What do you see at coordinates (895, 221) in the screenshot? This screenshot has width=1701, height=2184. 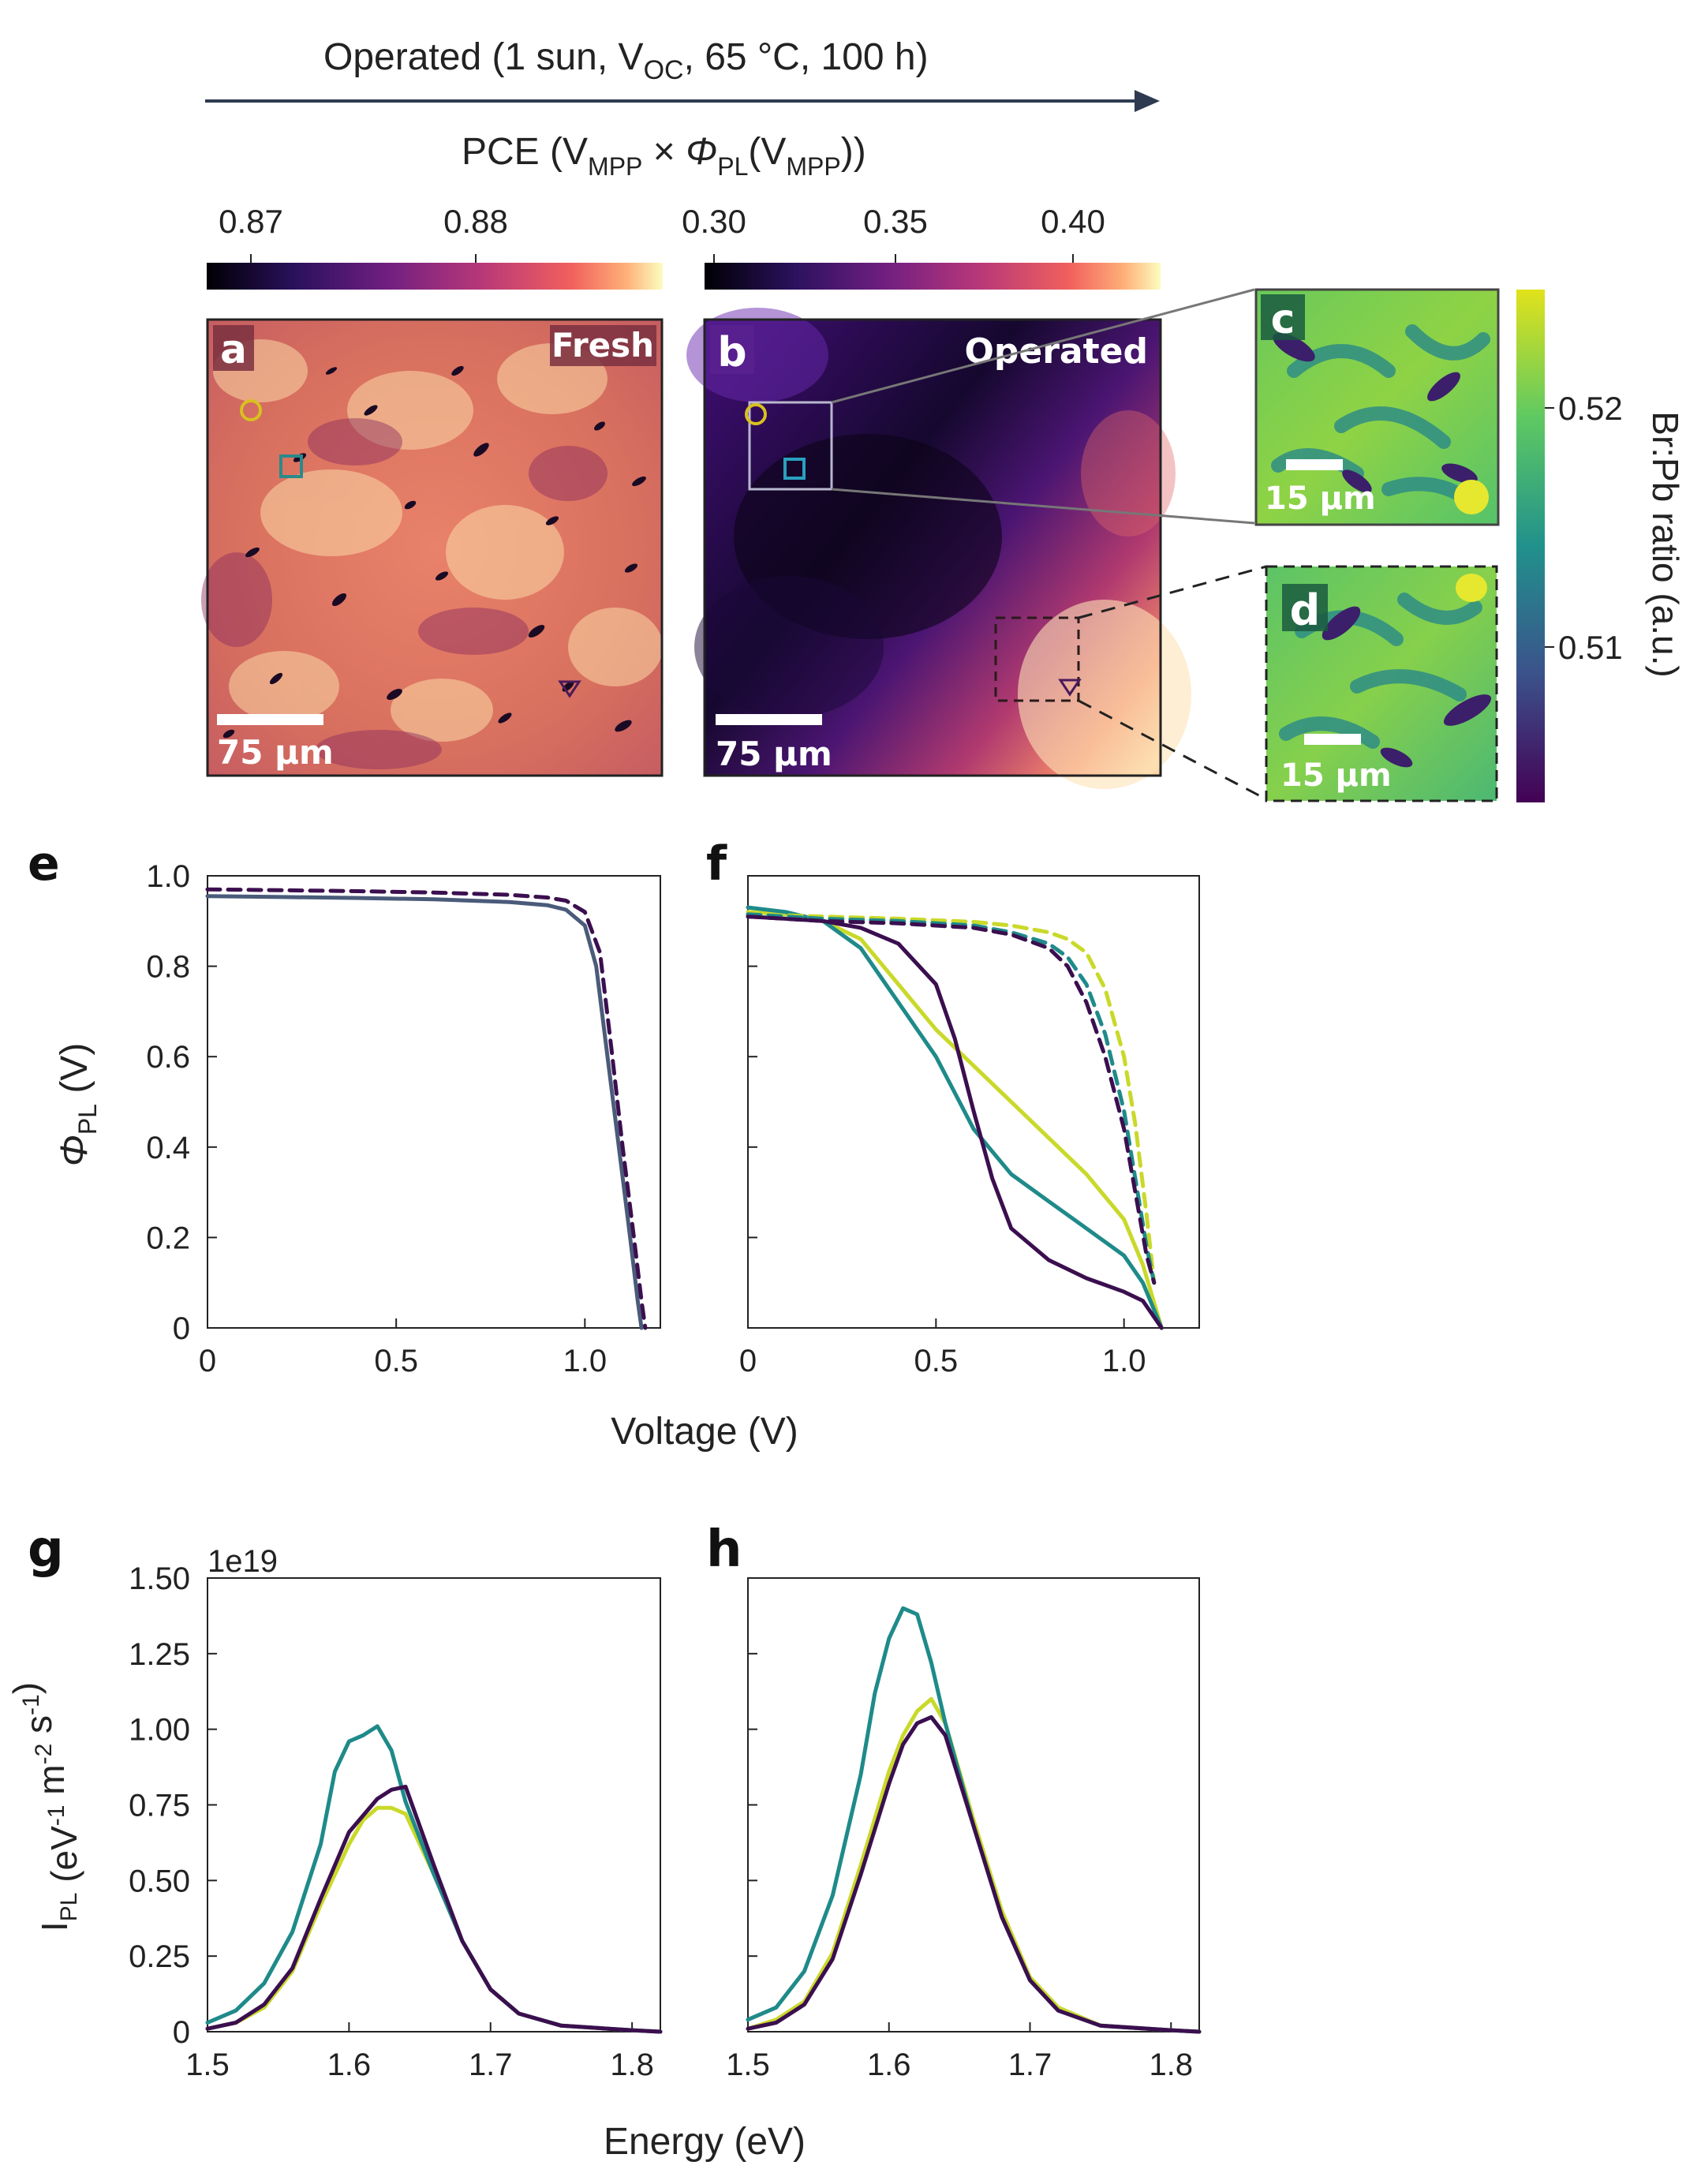 I see `colorbar-operated-tick: 0.35` at bounding box center [895, 221].